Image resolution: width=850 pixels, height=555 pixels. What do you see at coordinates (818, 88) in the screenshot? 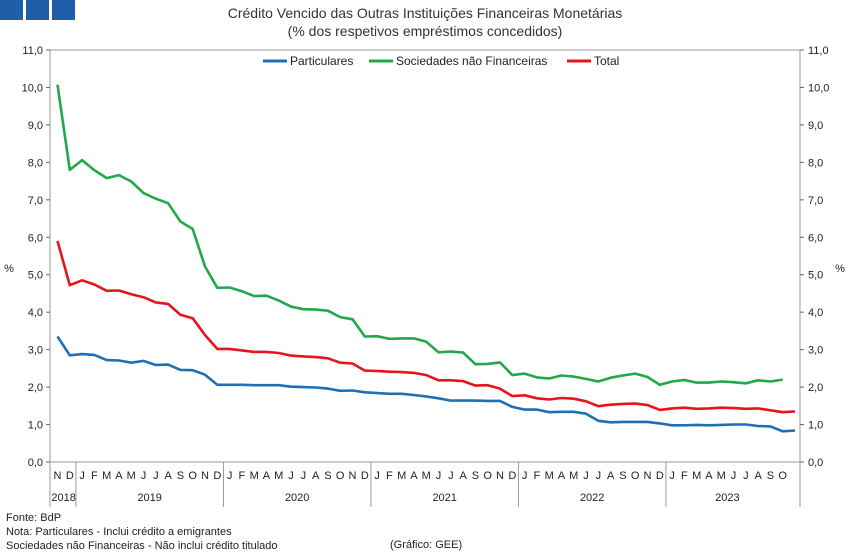
I see `y-tick-label-right: 10,0` at bounding box center [818, 88].